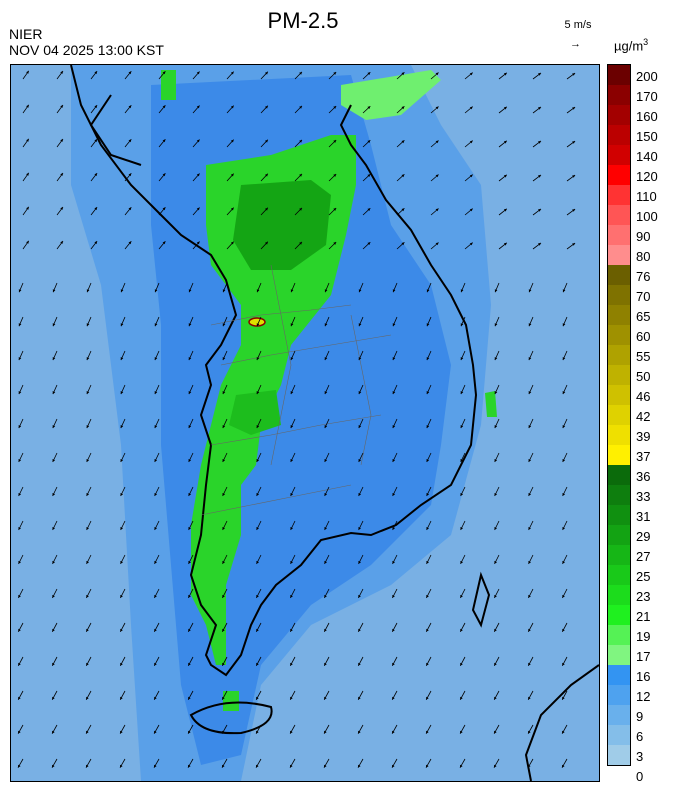  What do you see at coordinates (643, 696) in the screenshot?
I see `colorbar-tick-label: 12` at bounding box center [643, 696].